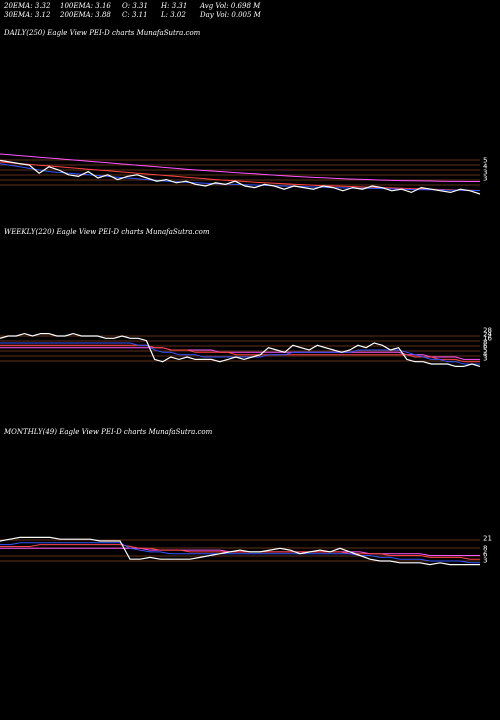 This screenshot has height=720, width=500. What do you see at coordinates (135, 15) in the screenshot?
I see `close-label: C: 3.11` at bounding box center [135, 15].